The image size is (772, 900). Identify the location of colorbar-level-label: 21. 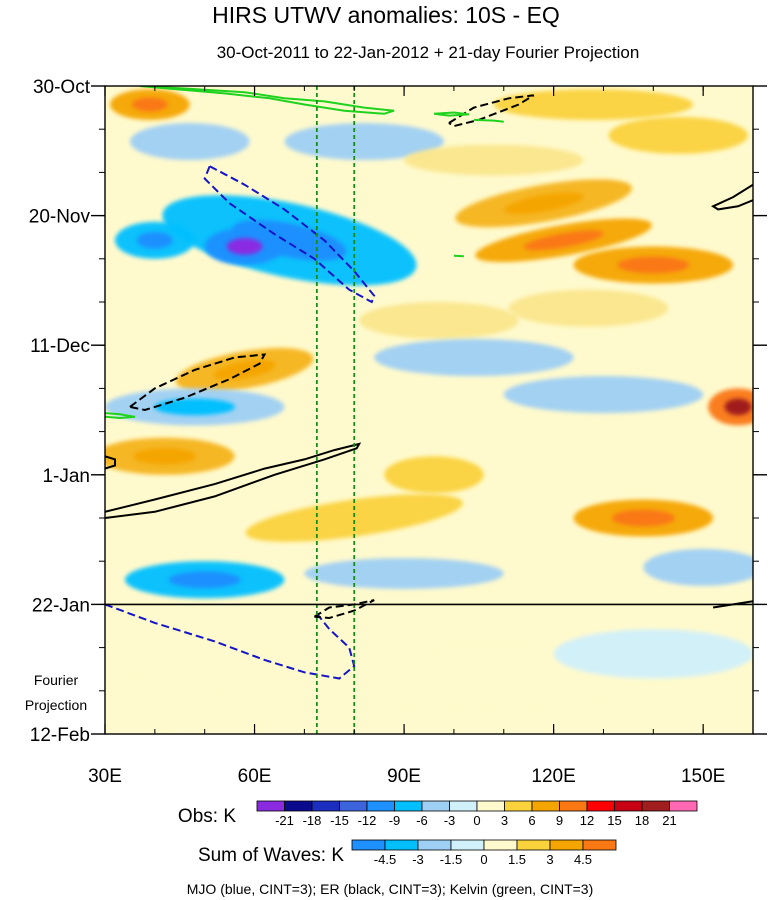
(669, 820).